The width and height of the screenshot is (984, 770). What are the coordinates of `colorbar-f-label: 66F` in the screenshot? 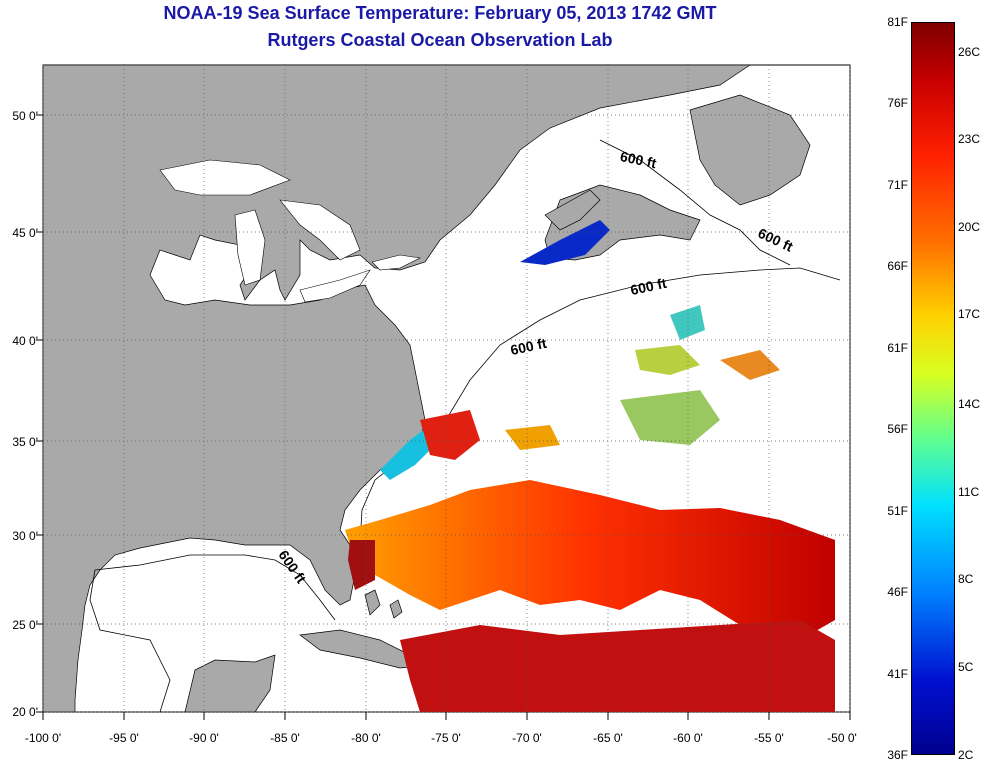 It's located at (897, 266).